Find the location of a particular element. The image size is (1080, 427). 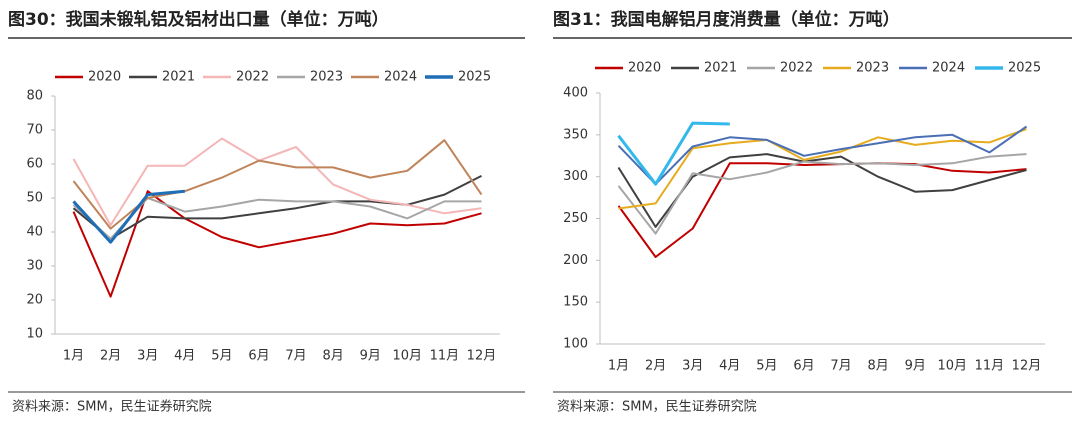

y-tick-label: 30 is located at coordinates (34, 266).